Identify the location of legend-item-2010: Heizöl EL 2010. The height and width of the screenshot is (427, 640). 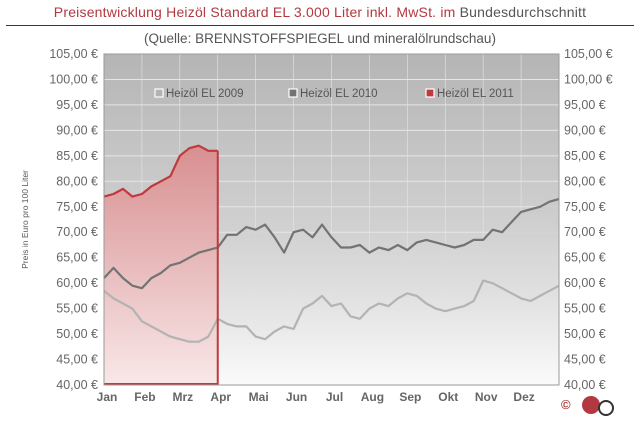
(333, 94).